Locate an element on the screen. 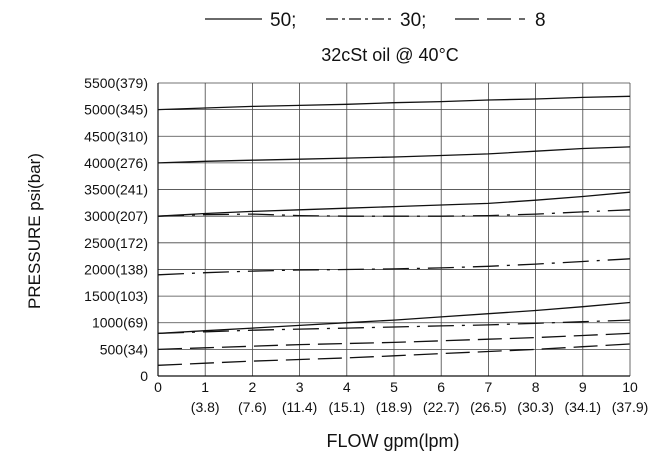 The width and height of the screenshot is (659, 457). y-tick-label: 1000(69) is located at coordinates (120, 323).